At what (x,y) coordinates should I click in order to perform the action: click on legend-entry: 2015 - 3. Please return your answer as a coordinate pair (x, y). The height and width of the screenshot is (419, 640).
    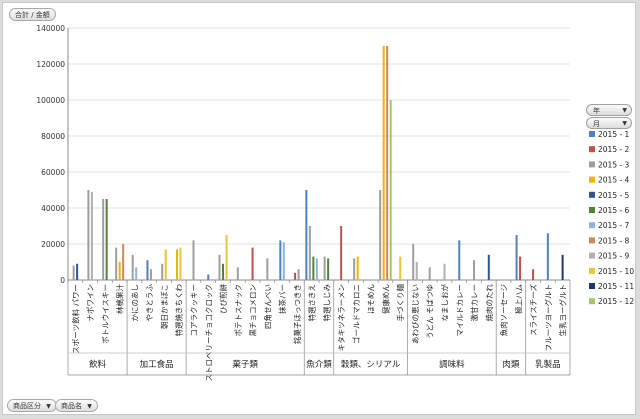
    Looking at the image, I should click on (614, 164).